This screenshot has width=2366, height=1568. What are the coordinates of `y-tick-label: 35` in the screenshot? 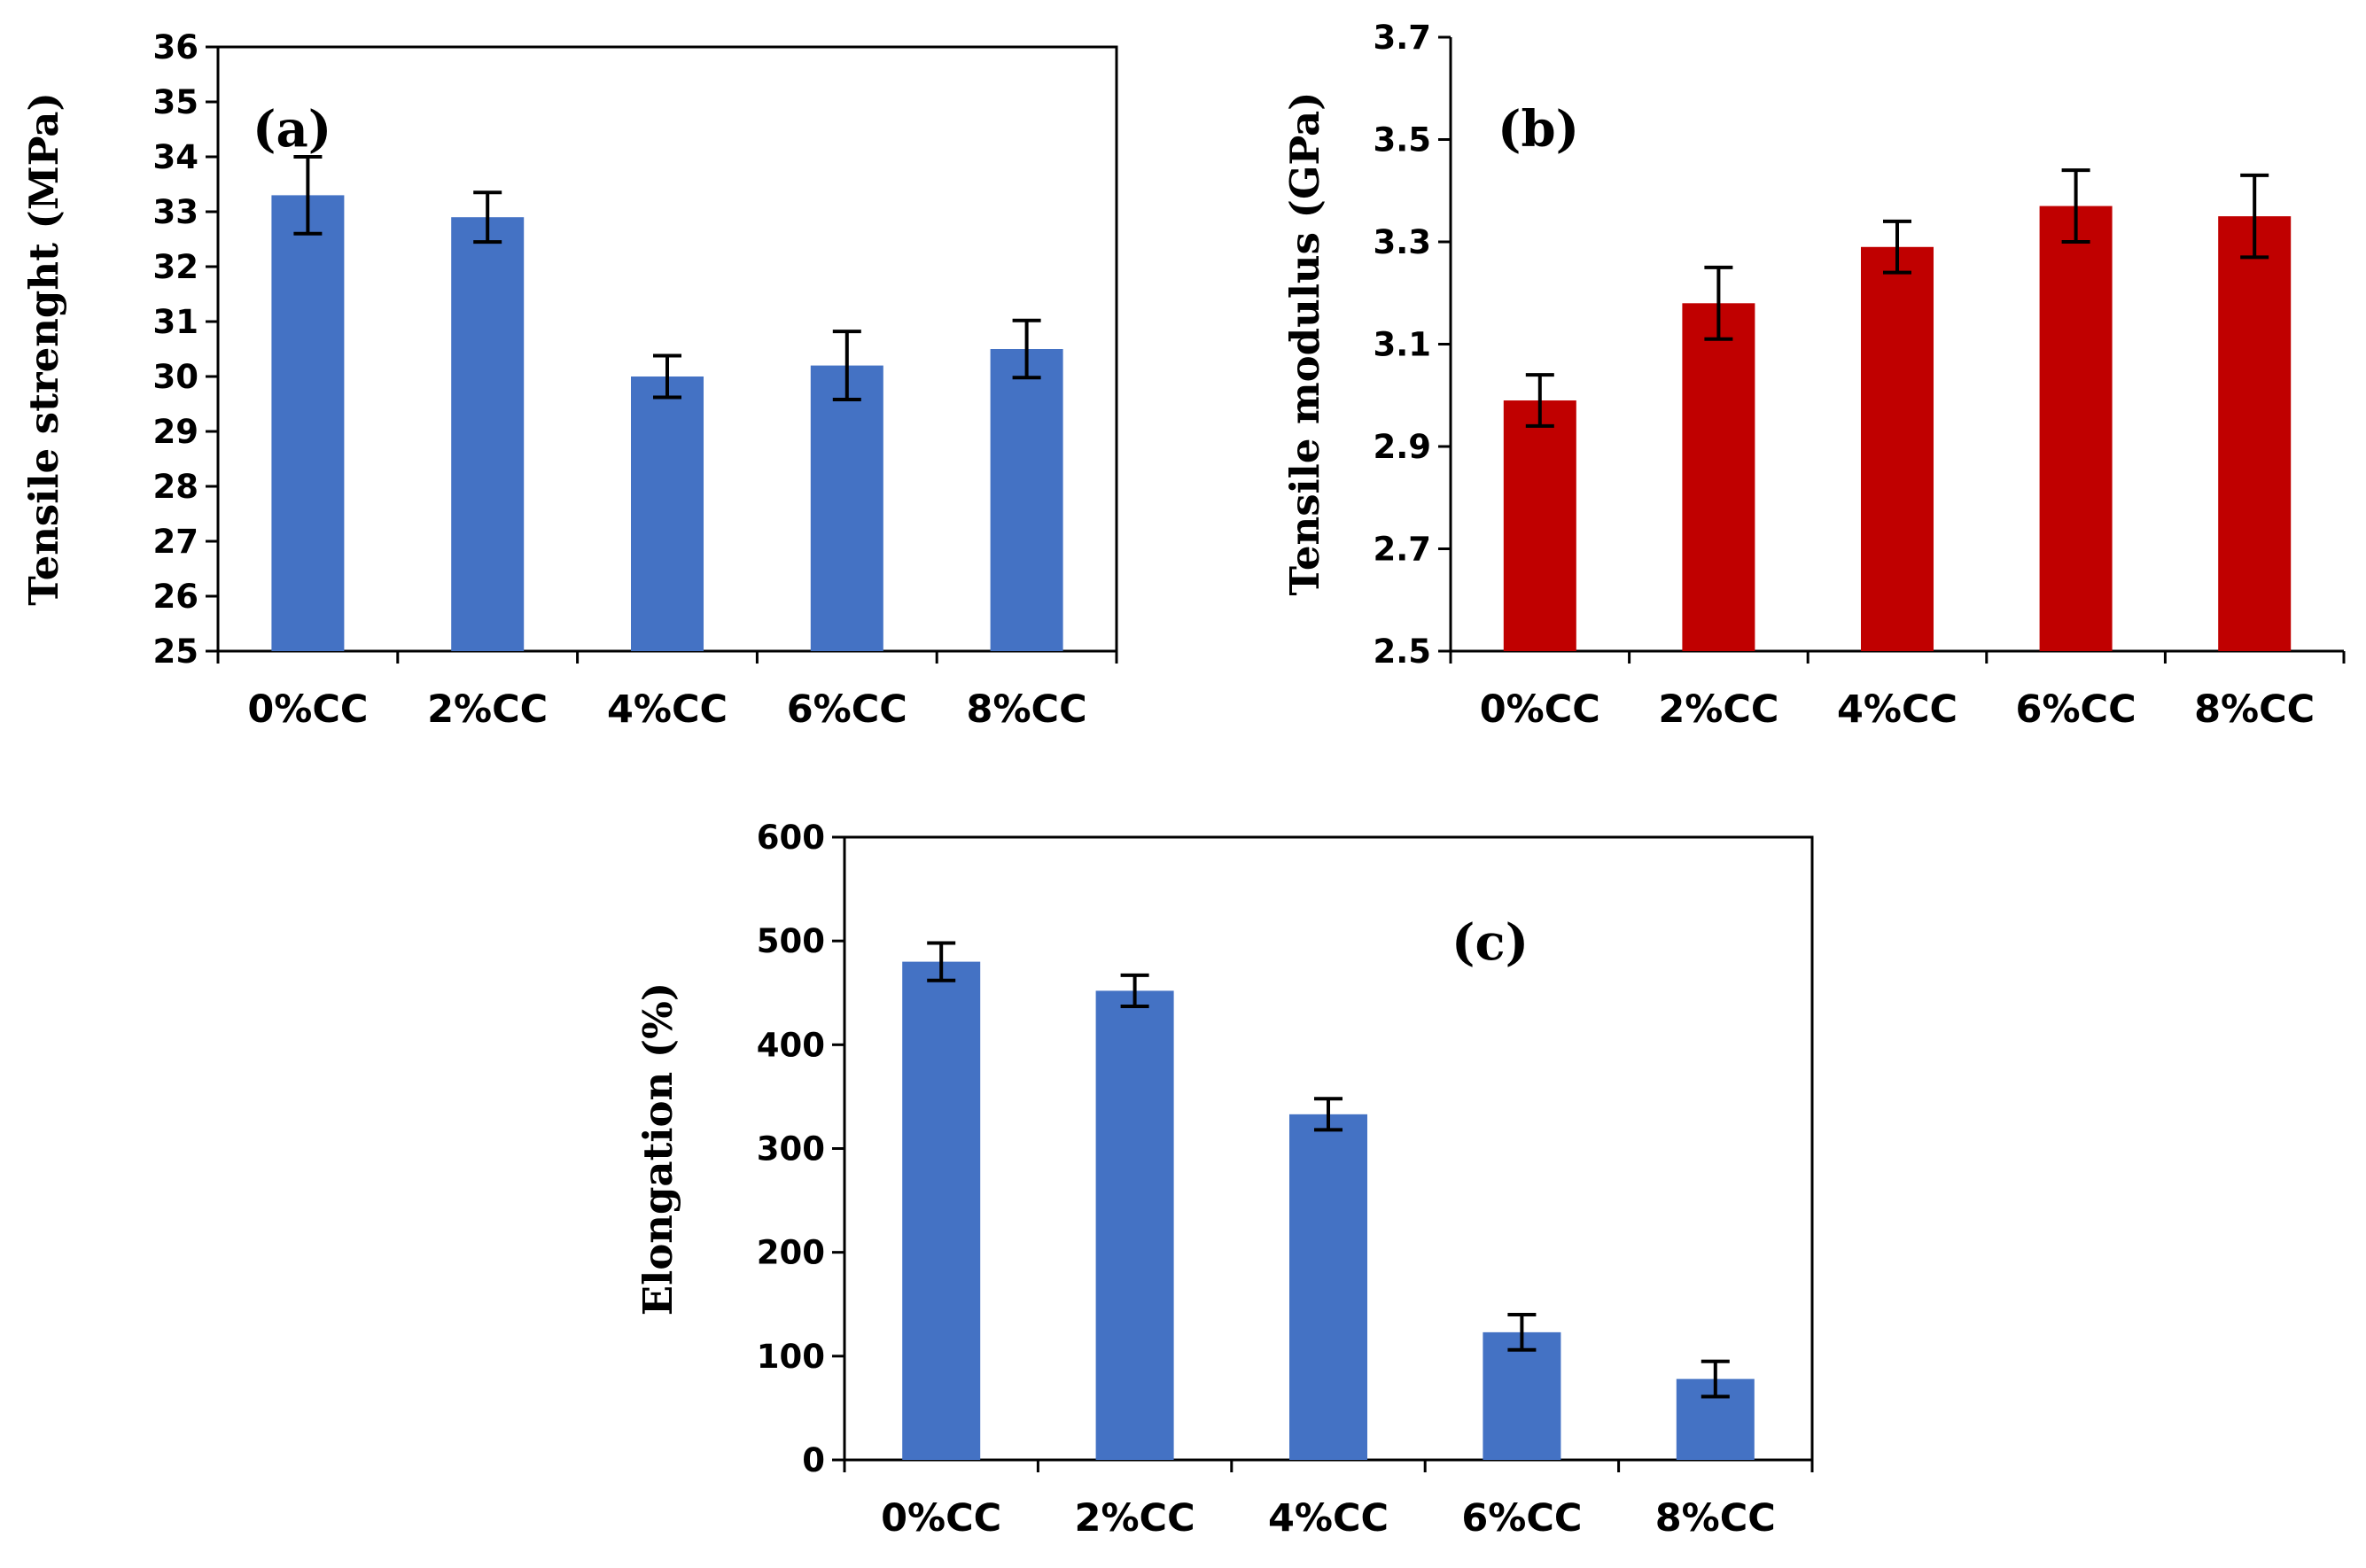 It's located at (176, 102).